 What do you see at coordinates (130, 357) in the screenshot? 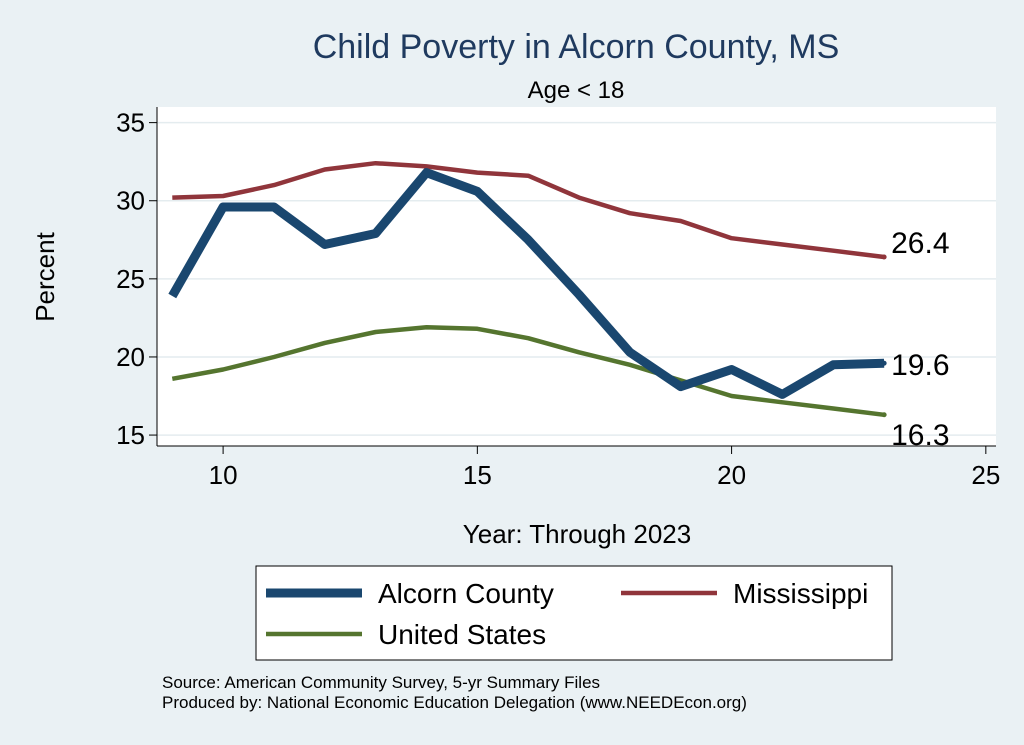
I see `y-tick-label-20: 20` at bounding box center [130, 357].